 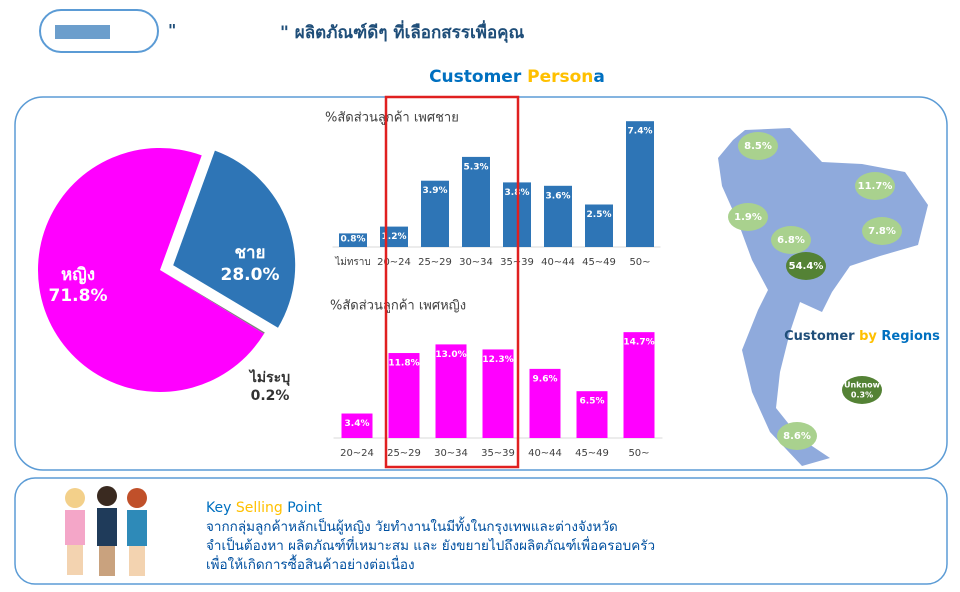 I want to click on x-tick-label: ไม่ทราบ, so click(x=352, y=262).